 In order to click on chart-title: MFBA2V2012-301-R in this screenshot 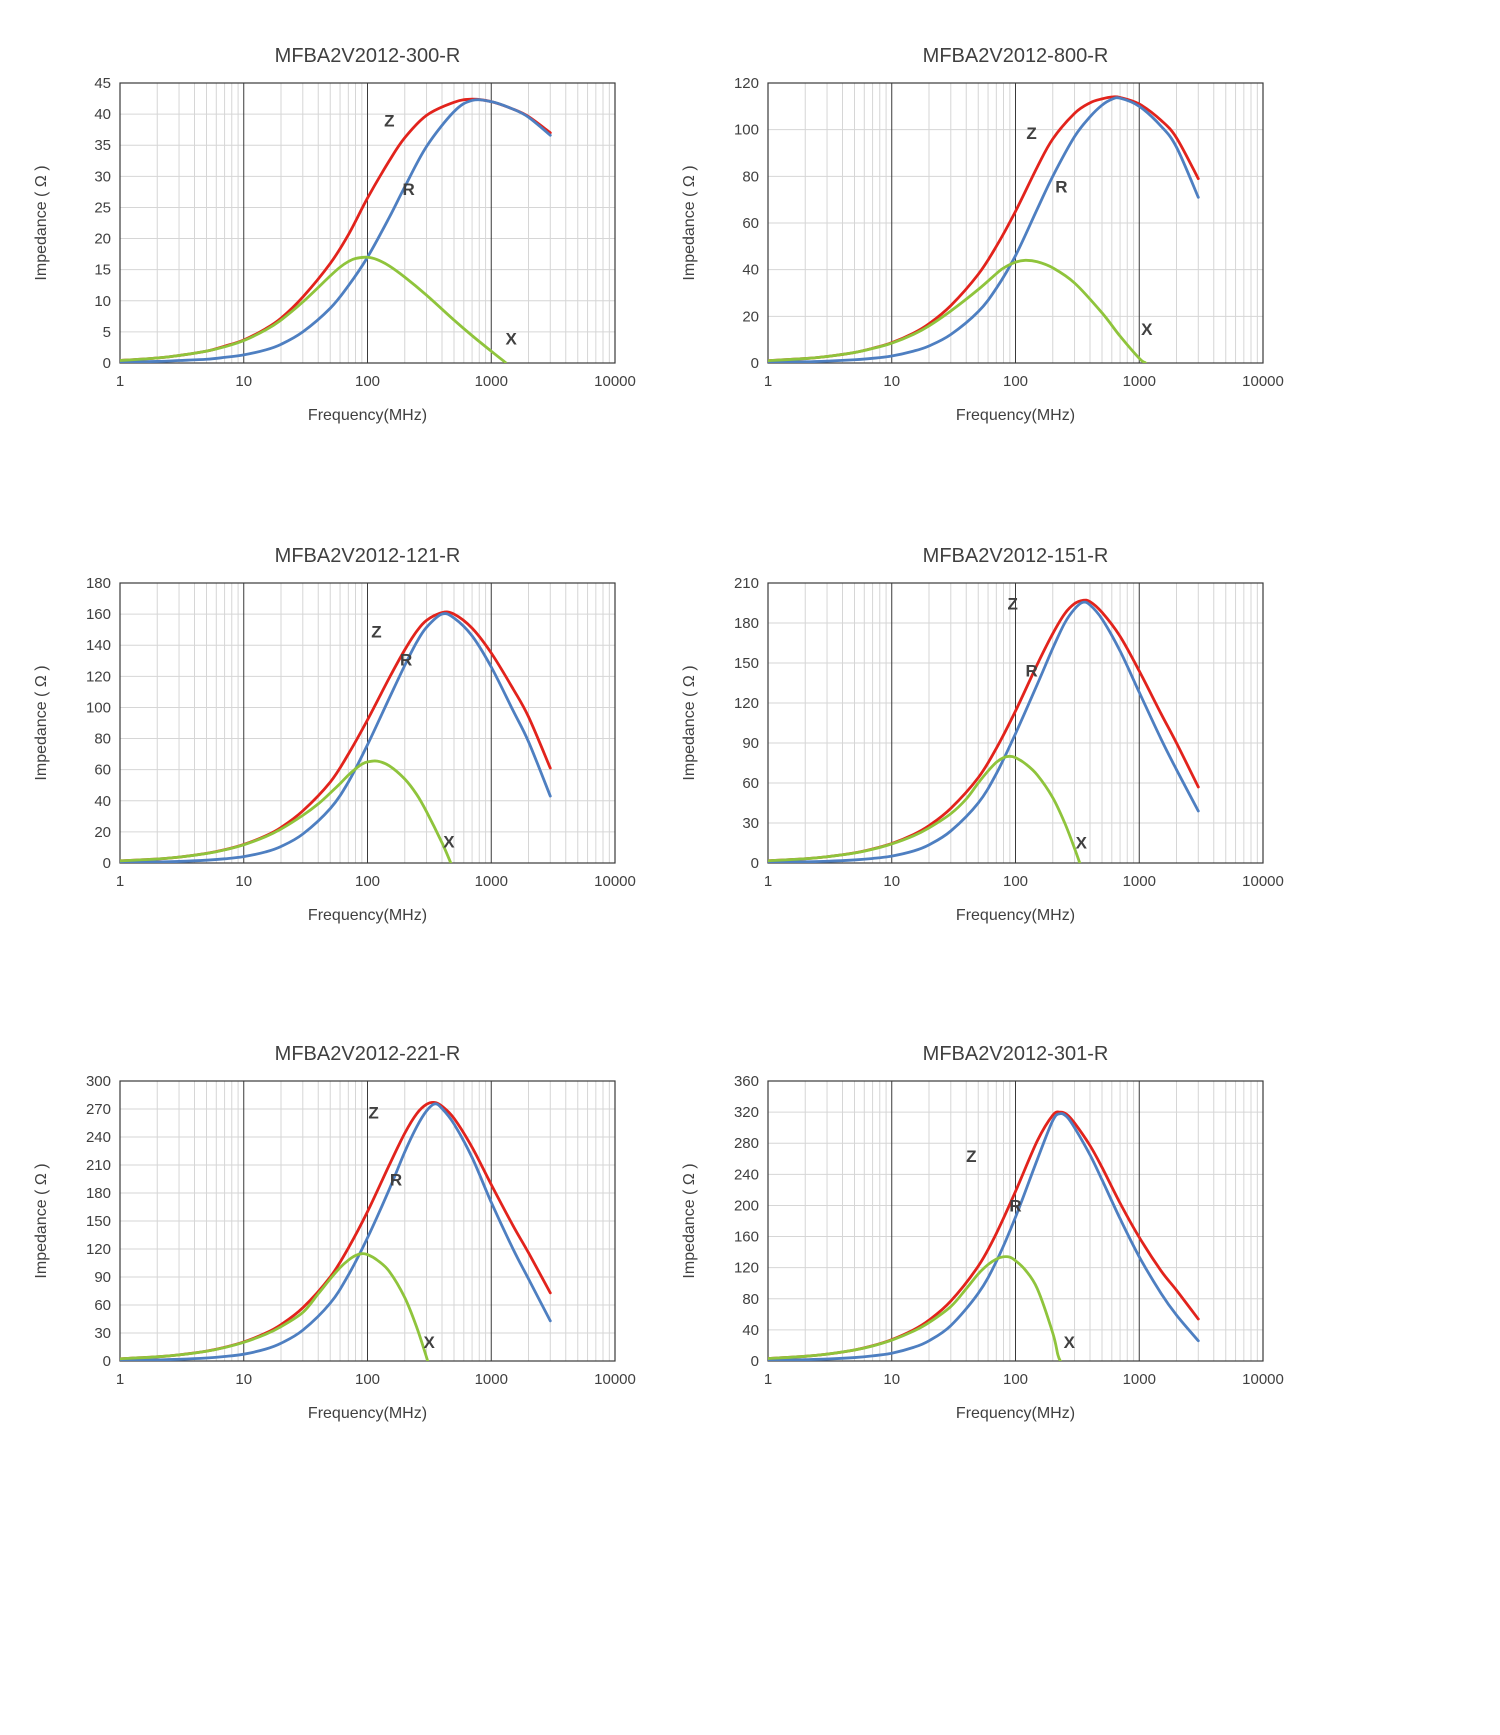, I will do `click(1016, 1054)`.